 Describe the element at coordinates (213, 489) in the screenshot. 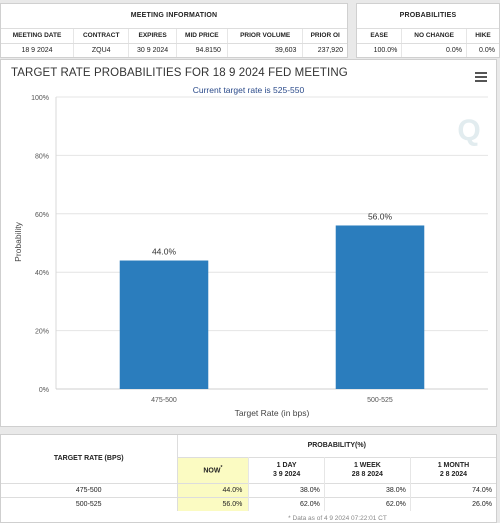

I see `now-cell: 44.0%` at that location.